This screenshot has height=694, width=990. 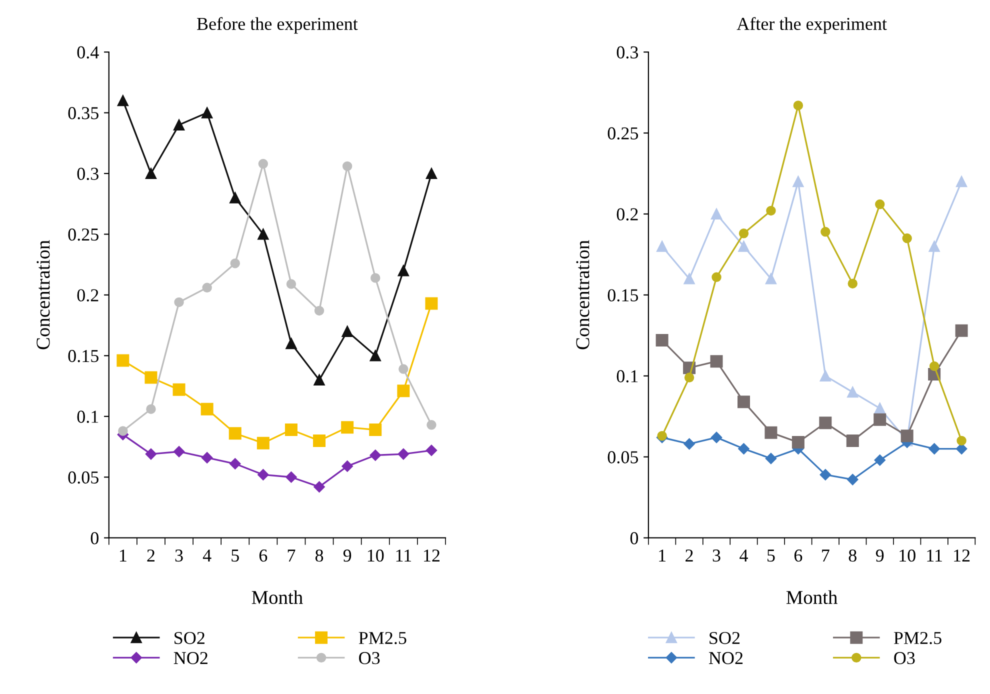 I want to click on chart-title: Before the experiment, so click(x=277, y=25).